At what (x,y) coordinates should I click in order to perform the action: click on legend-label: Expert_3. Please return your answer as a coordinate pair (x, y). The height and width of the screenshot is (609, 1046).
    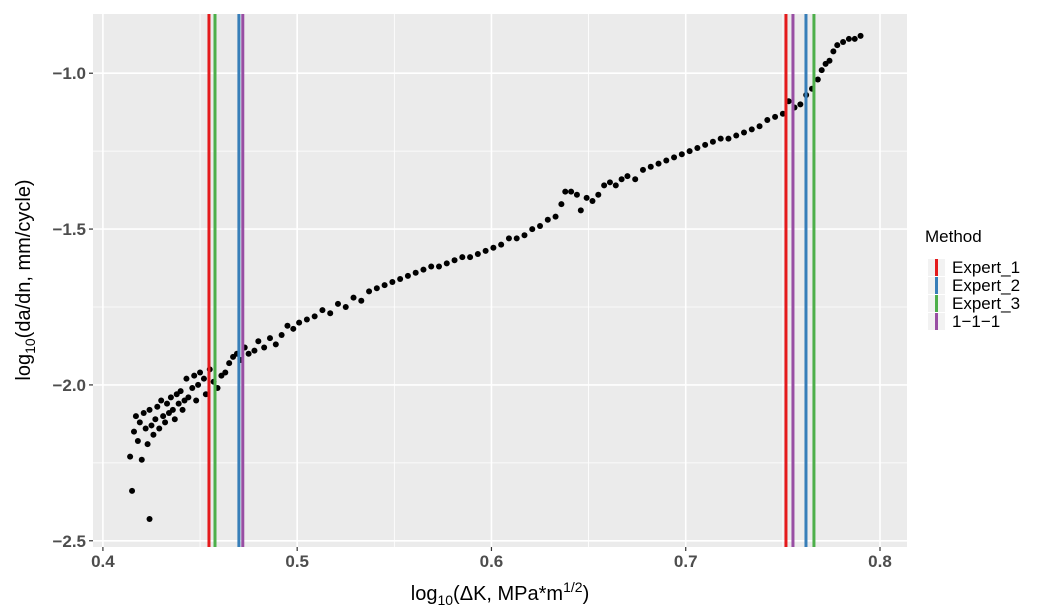
    Looking at the image, I should click on (986, 303).